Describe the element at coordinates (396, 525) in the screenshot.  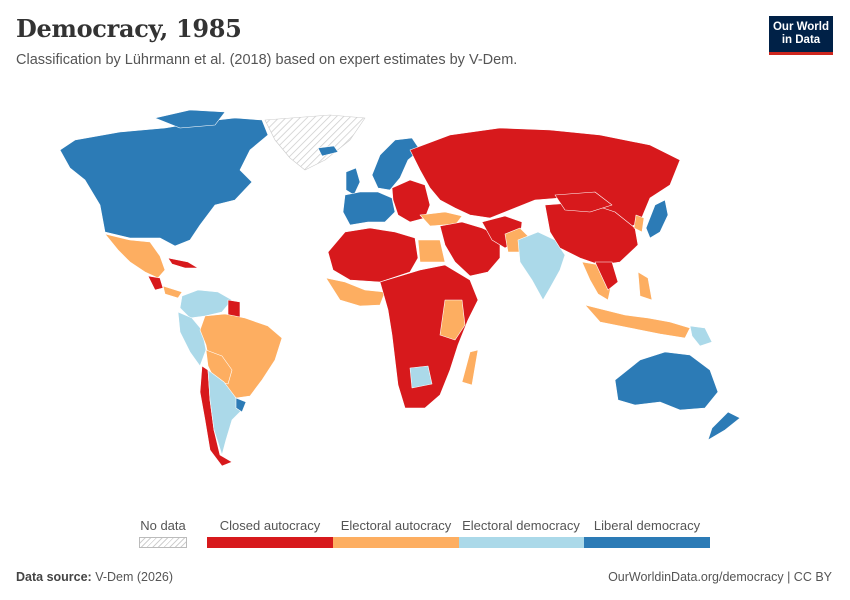
I see `legend-label-electoral-autocracy: Electoral autocracy` at that location.